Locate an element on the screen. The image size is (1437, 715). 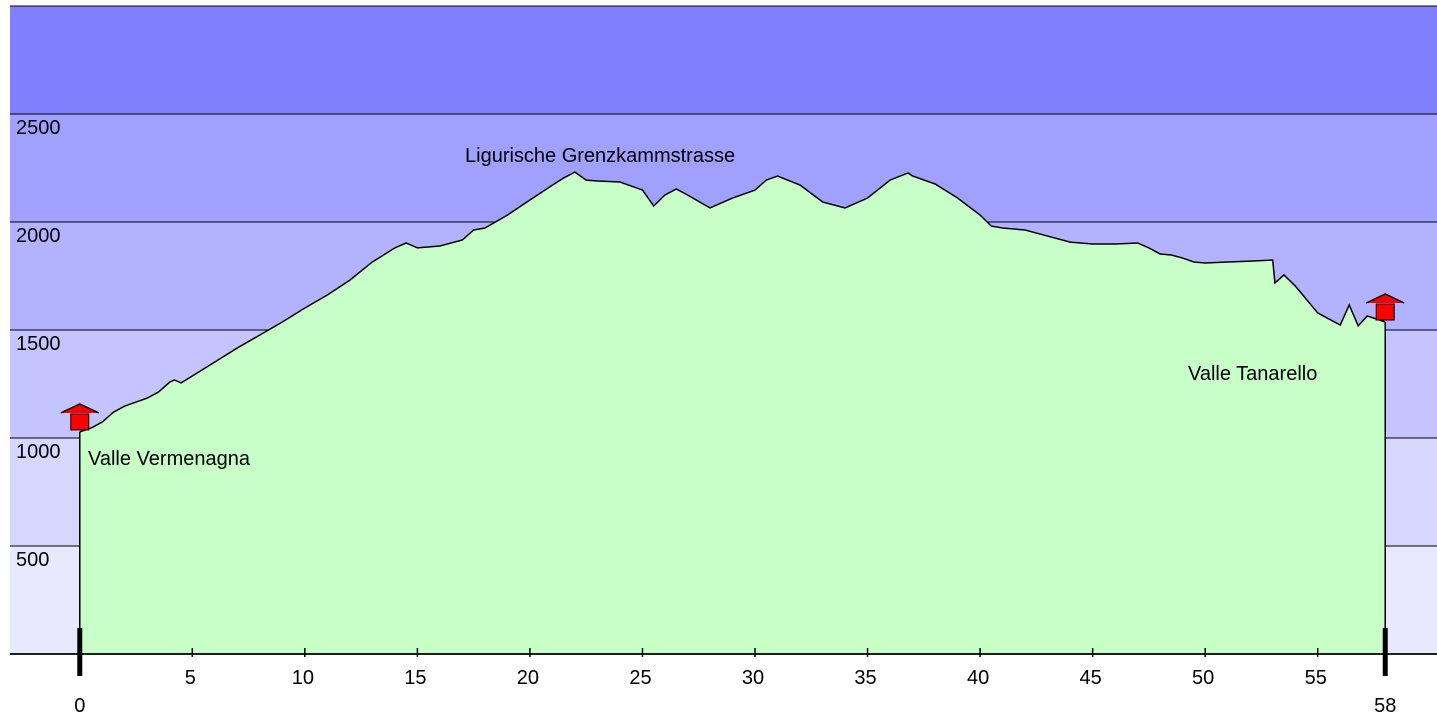
below-axis is located at coordinates (718, 685).